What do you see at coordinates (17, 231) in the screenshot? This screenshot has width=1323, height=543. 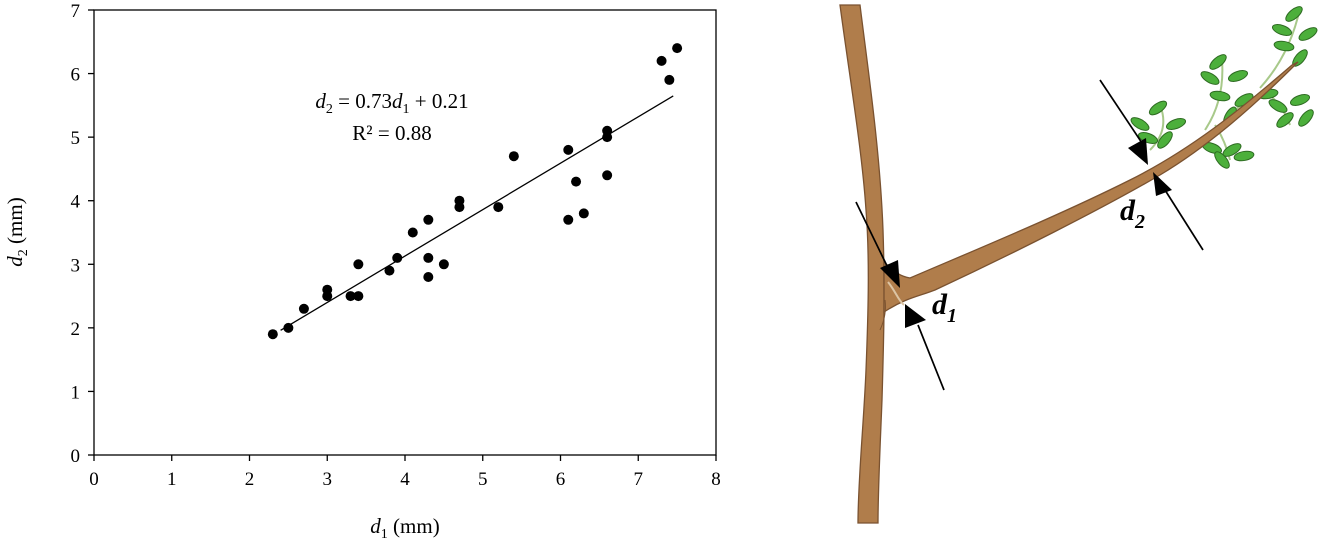 I see `y-axis-title: d2 (mm)` at bounding box center [17, 231].